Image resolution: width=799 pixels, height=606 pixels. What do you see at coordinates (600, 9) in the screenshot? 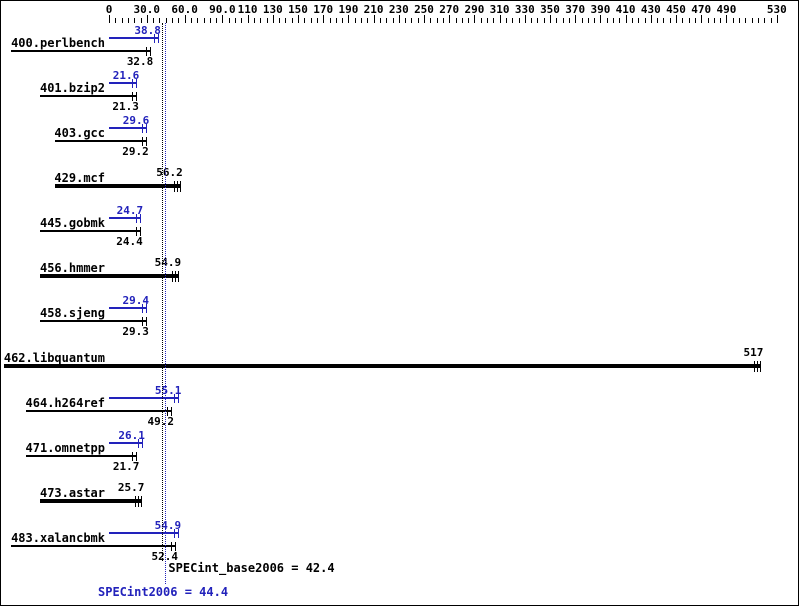
I see `axis-tick-label: 390` at bounding box center [600, 9].